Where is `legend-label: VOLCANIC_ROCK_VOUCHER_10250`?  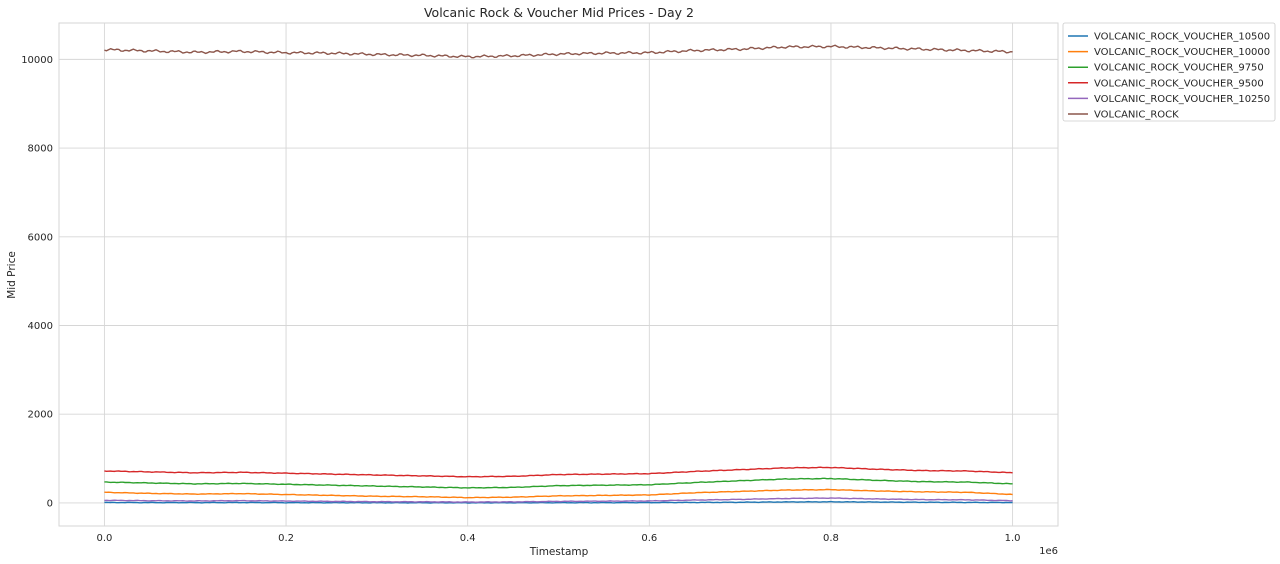
legend-label: VOLCANIC_ROCK_VOUCHER_10250 is located at coordinates (1182, 99).